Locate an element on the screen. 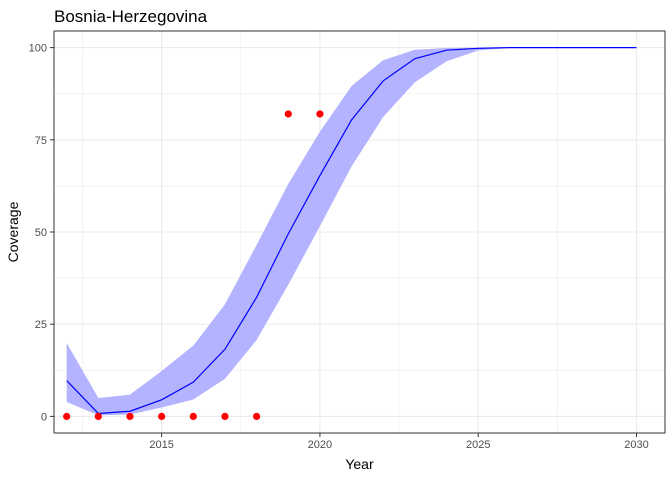 The image size is (672, 485). y-tick-label: 100 is located at coordinates (38, 49).